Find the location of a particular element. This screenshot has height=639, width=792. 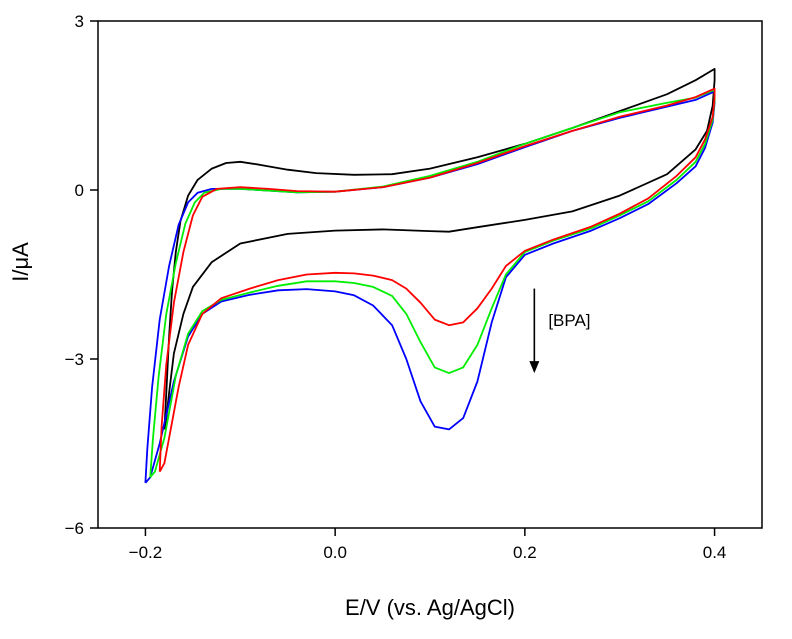

bpa-arrow-head-icon is located at coordinates (534, 367).